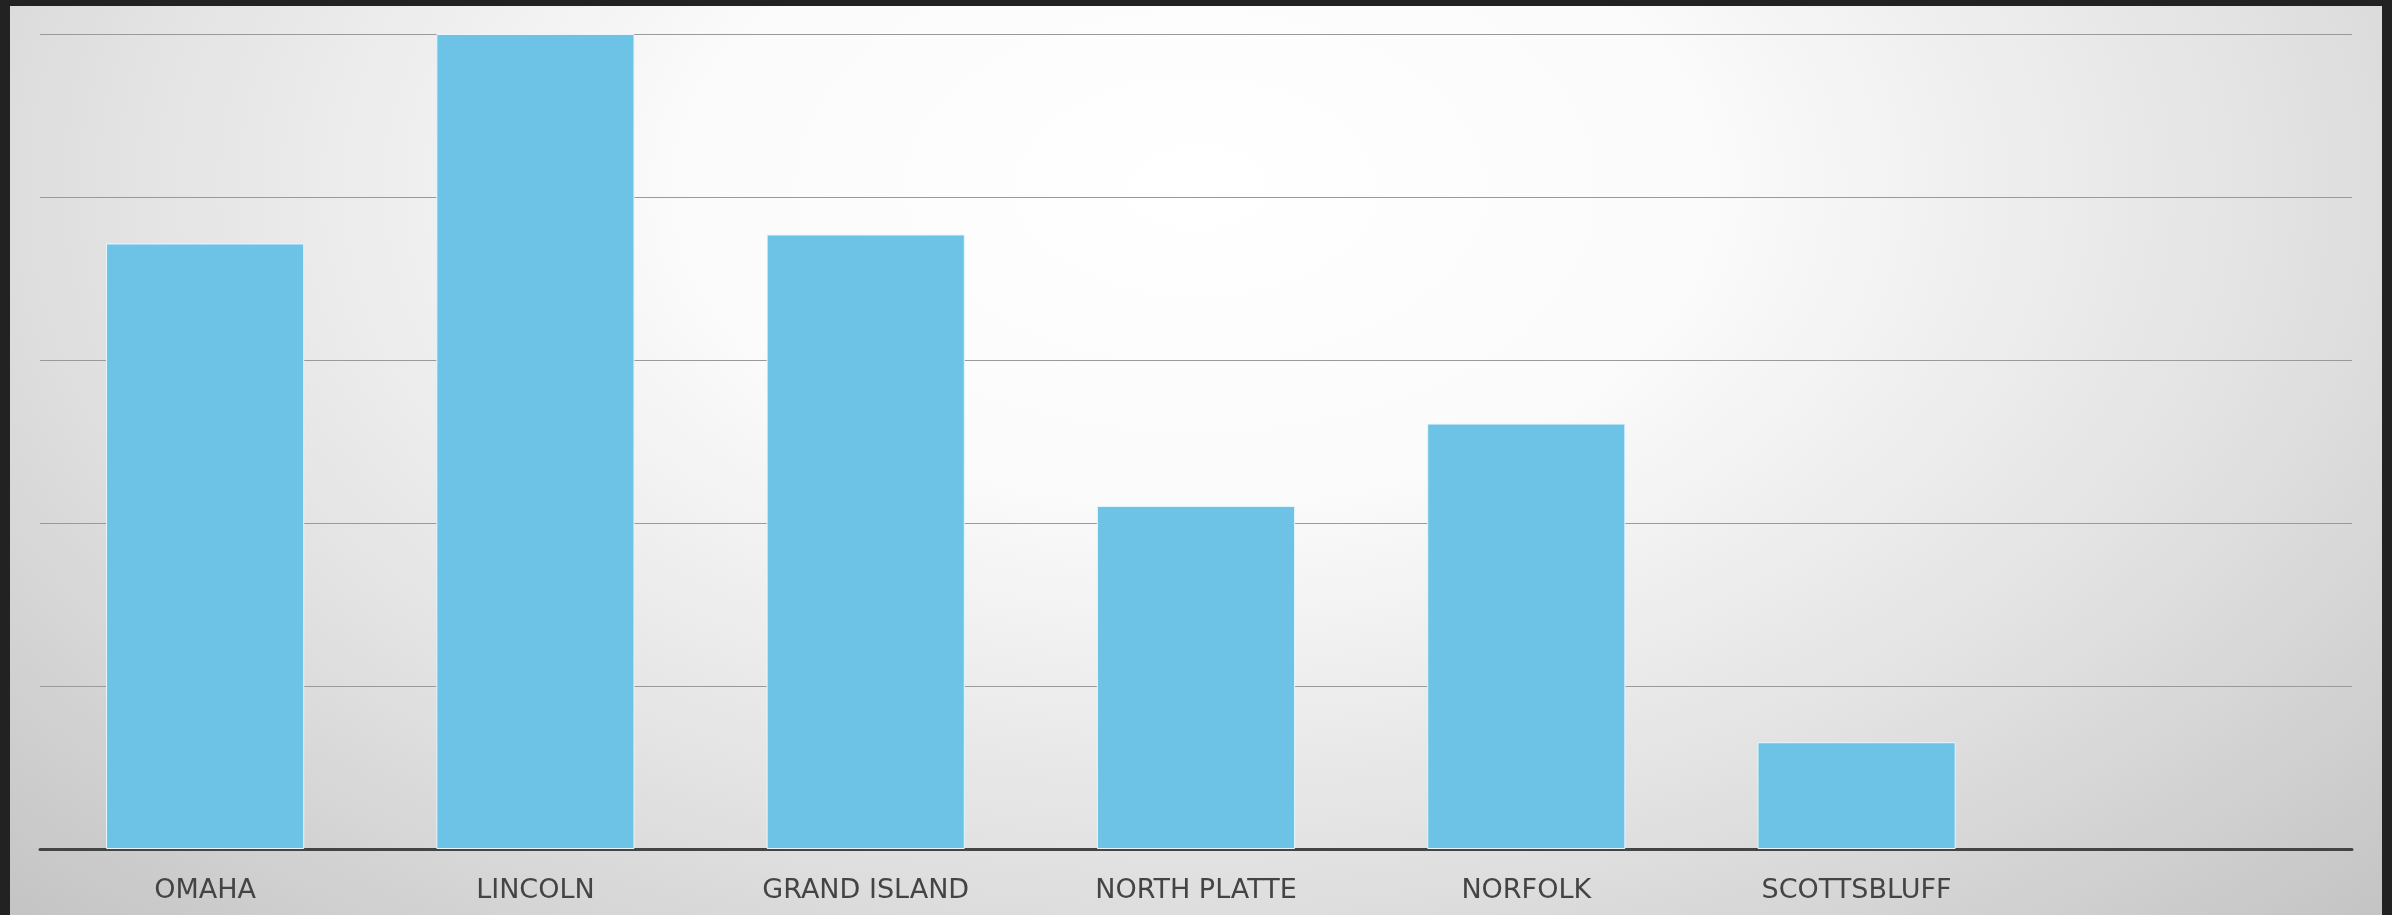  Describe the element at coordinates (1527, 888) in the screenshot. I see `x-tick-label: NORFOLK` at that location.